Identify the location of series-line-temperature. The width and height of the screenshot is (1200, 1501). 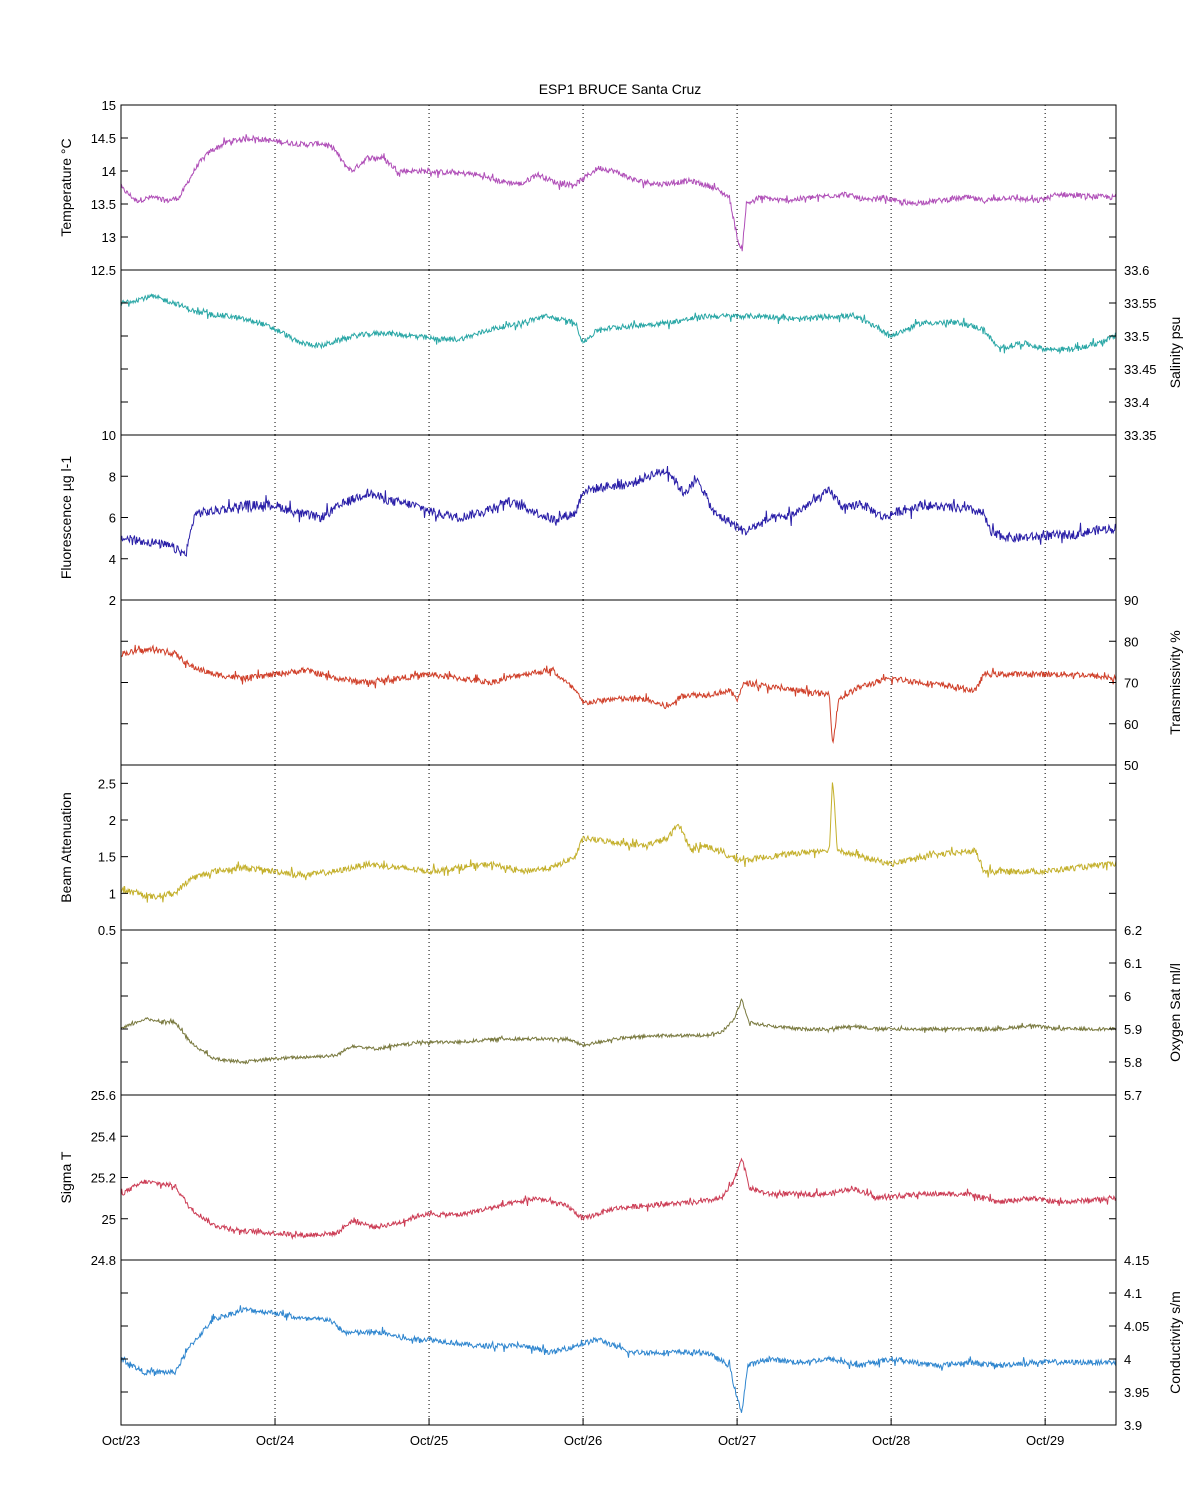
(618, 193).